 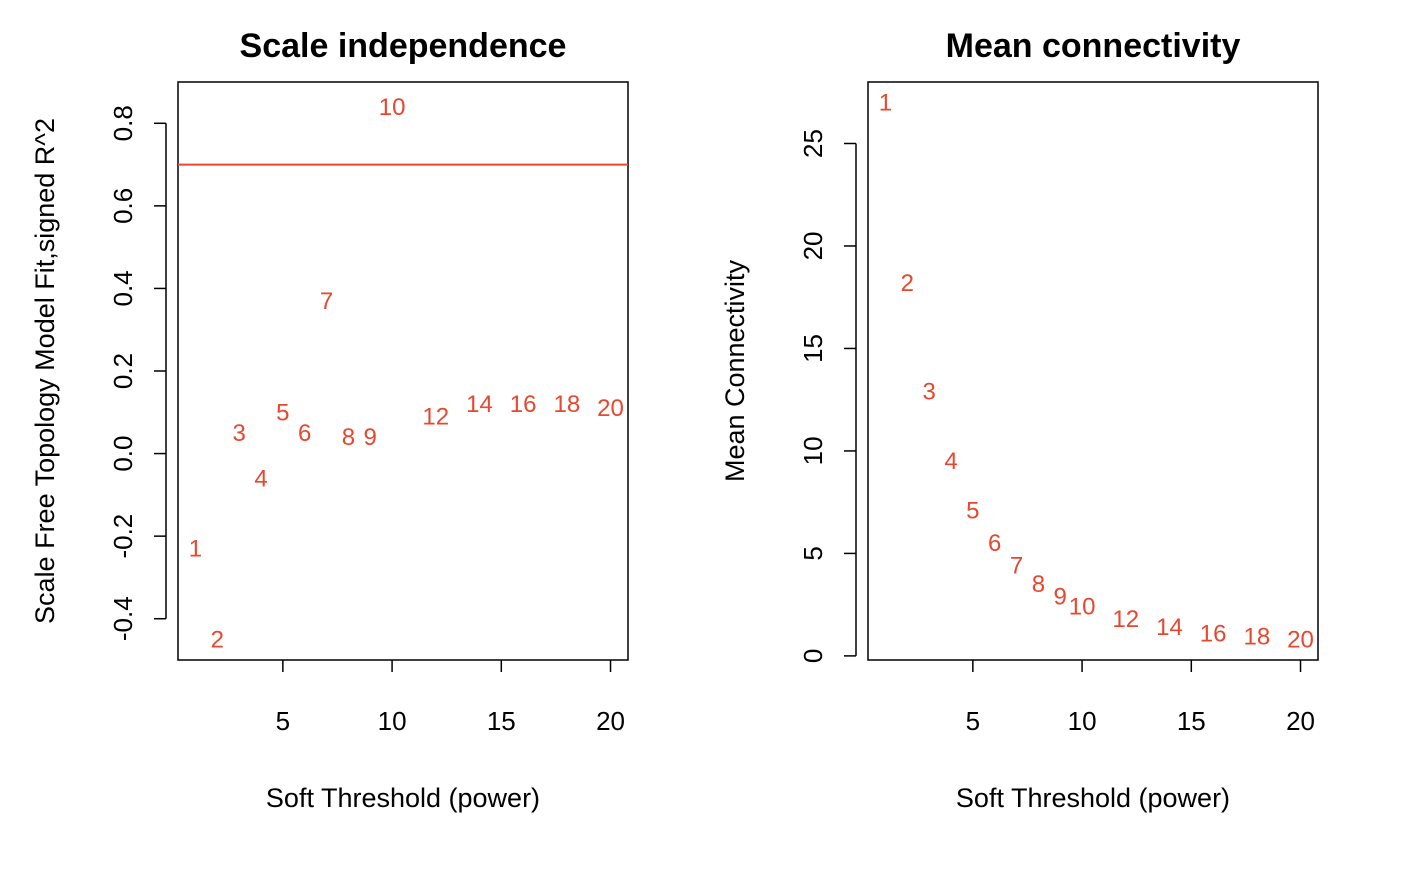 What do you see at coordinates (123, 618) in the screenshot?
I see `scale-independence-y-tick-label: -0.4` at bounding box center [123, 618].